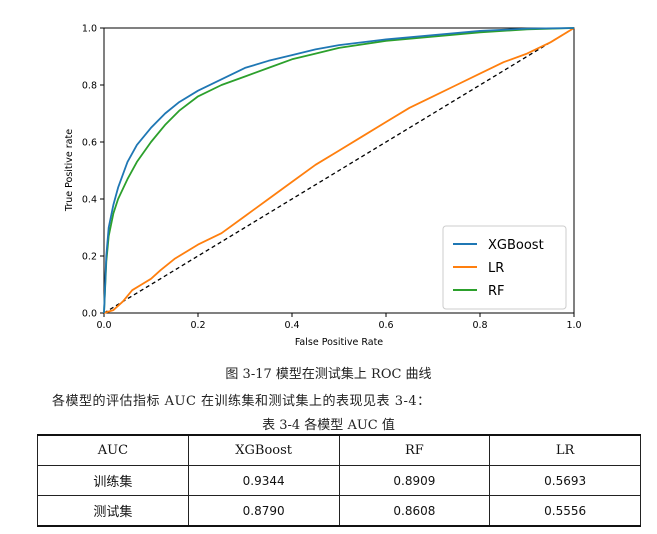  Describe the element at coordinates (89, 257) in the screenshot. I see `y-tick-label: 0.2` at that location.